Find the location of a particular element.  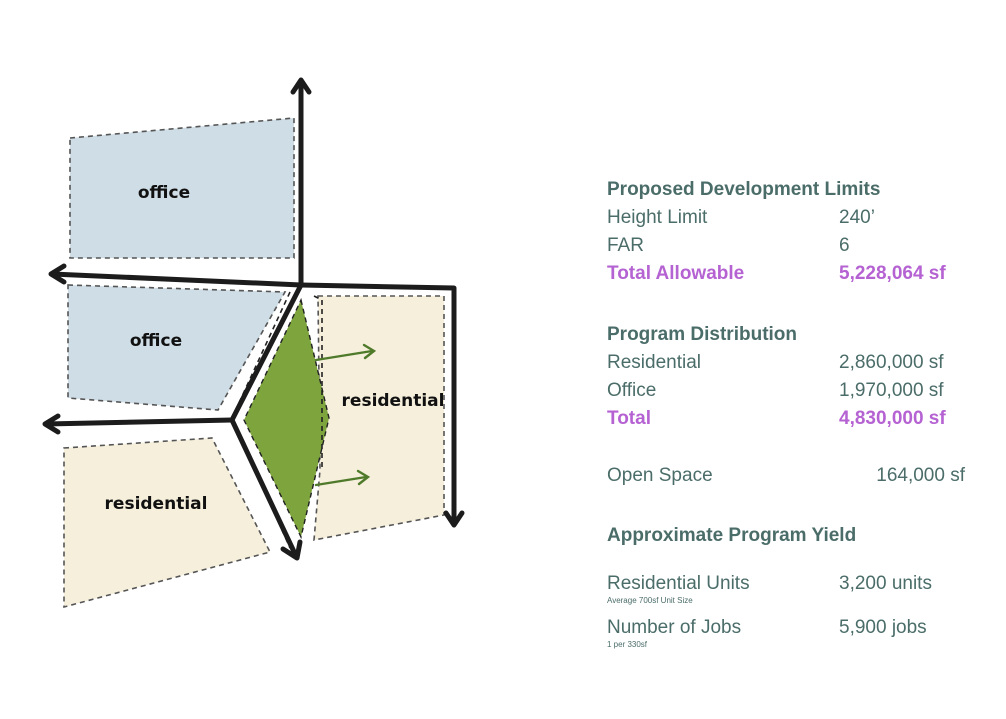

yield-row-jobs: Number of Jobs 5,900 jobs is located at coordinates (797, 628).